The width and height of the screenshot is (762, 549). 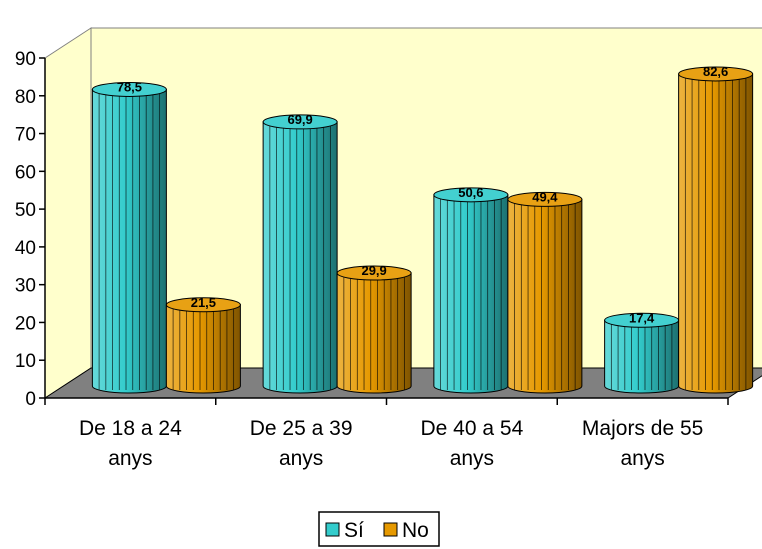 I want to click on data-label: 49,4, so click(x=545, y=196).